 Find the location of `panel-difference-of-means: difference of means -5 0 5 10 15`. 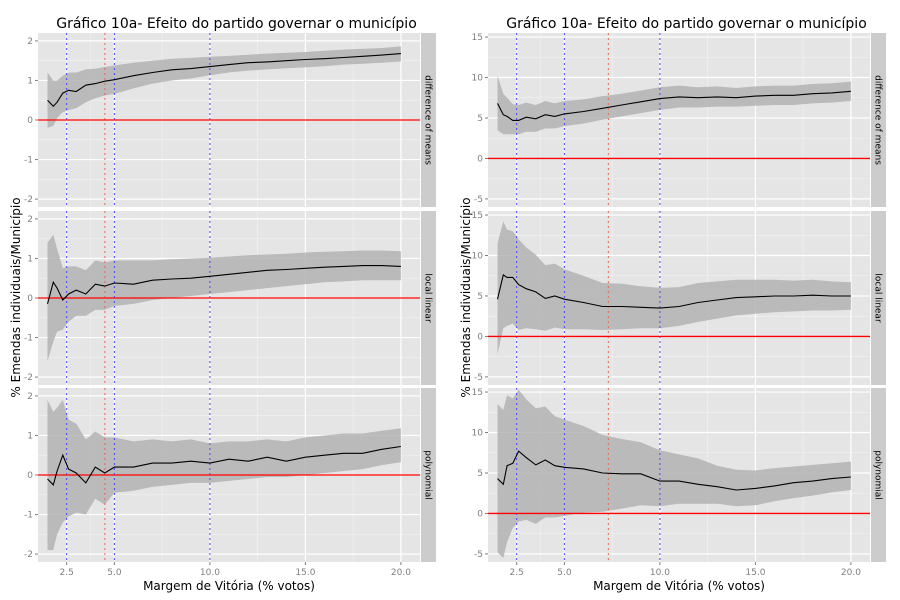

panel-difference-of-means: difference of means -5 0 5 10 15 is located at coordinates (679, 120).